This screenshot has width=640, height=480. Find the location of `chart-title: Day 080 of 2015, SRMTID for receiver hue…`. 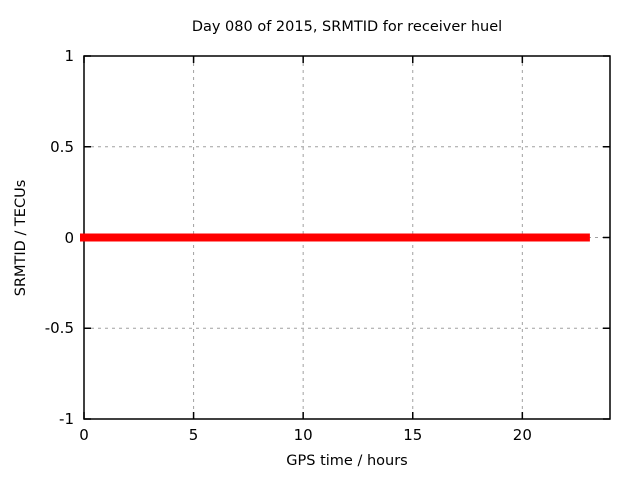

chart-title: Day 080 of 2015, SRMTID for receiver hue… is located at coordinates (347, 27).